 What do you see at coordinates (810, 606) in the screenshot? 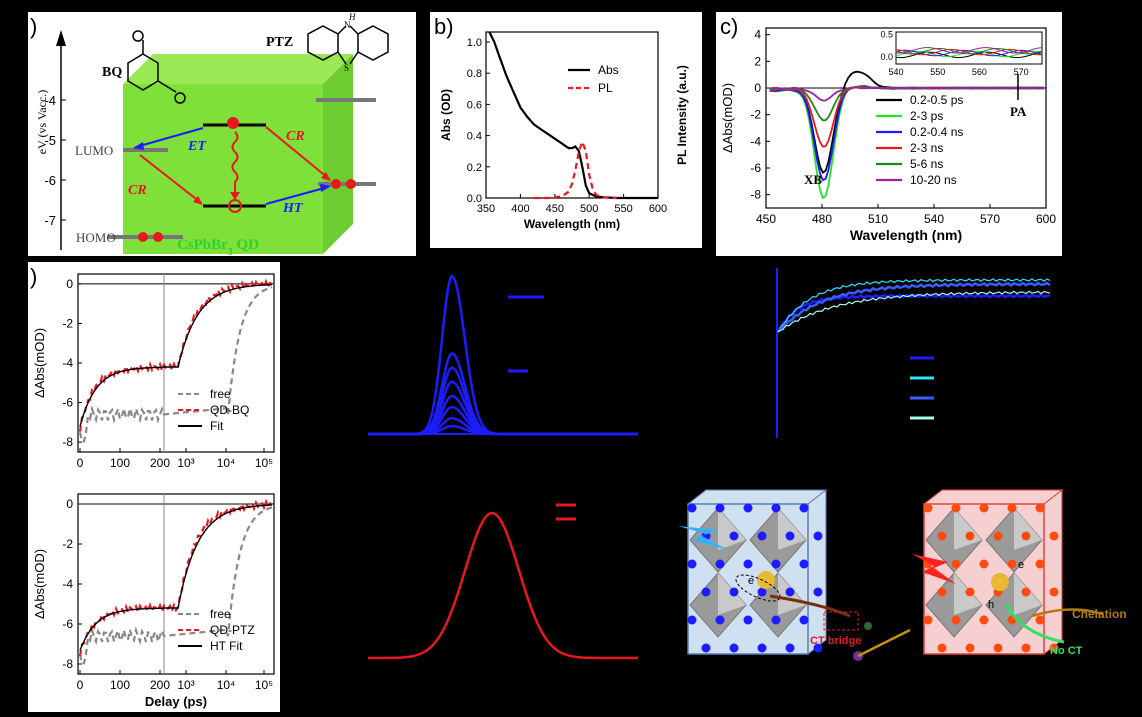
I see `ct-bridge-path` at bounding box center [810, 606].